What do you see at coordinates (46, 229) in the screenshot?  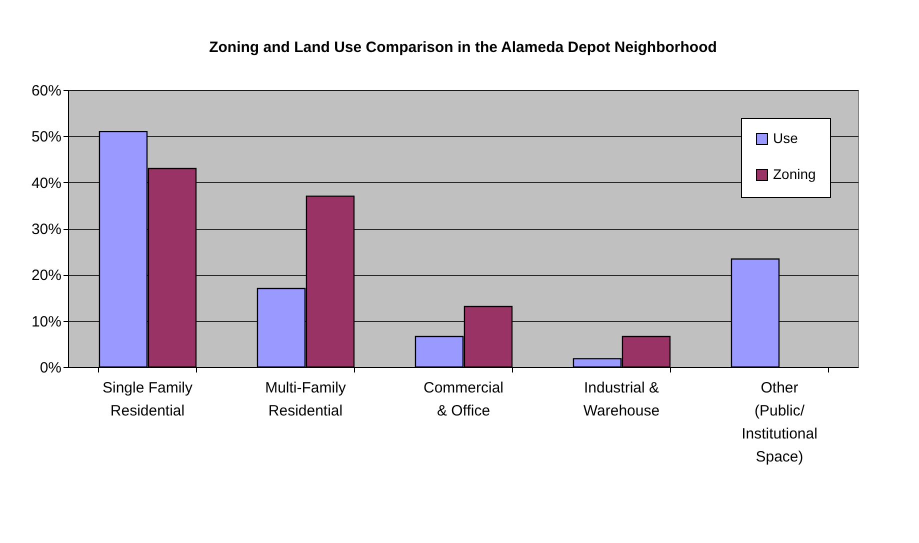 I see `y-tick-label: 30%` at bounding box center [46, 229].